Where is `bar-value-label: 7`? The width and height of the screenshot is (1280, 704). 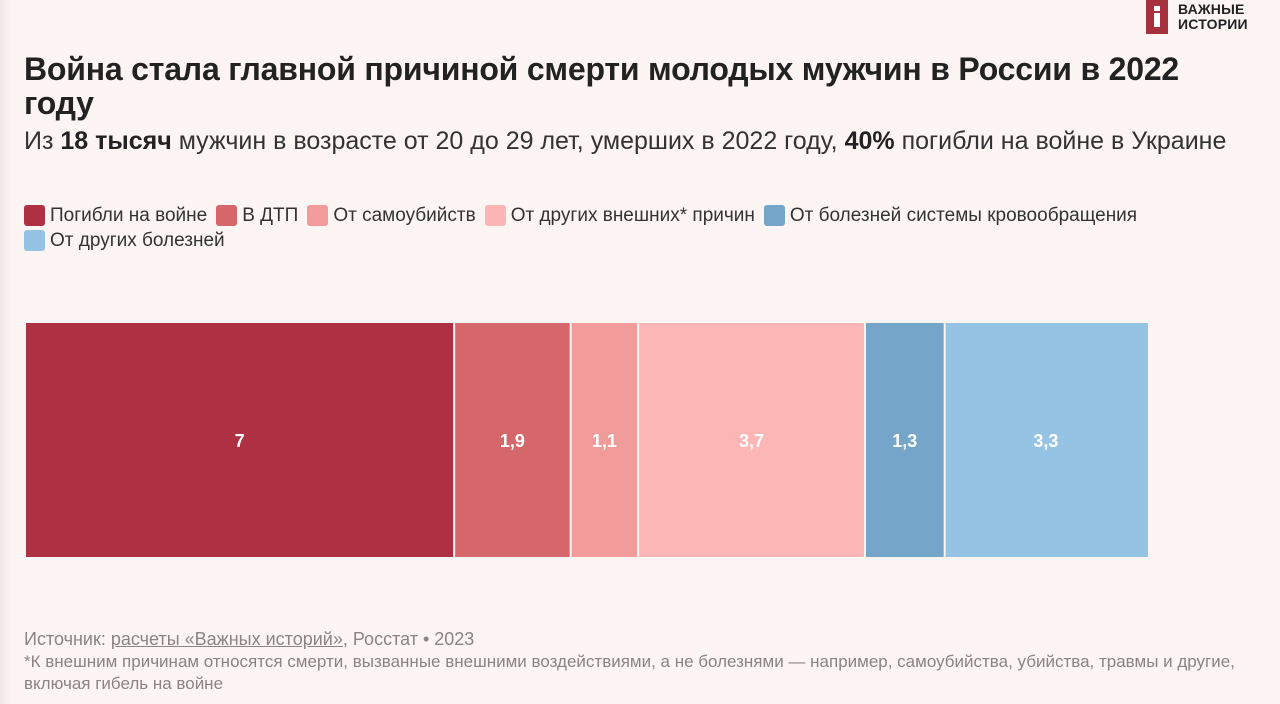 bar-value-label: 7 is located at coordinates (240, 441).